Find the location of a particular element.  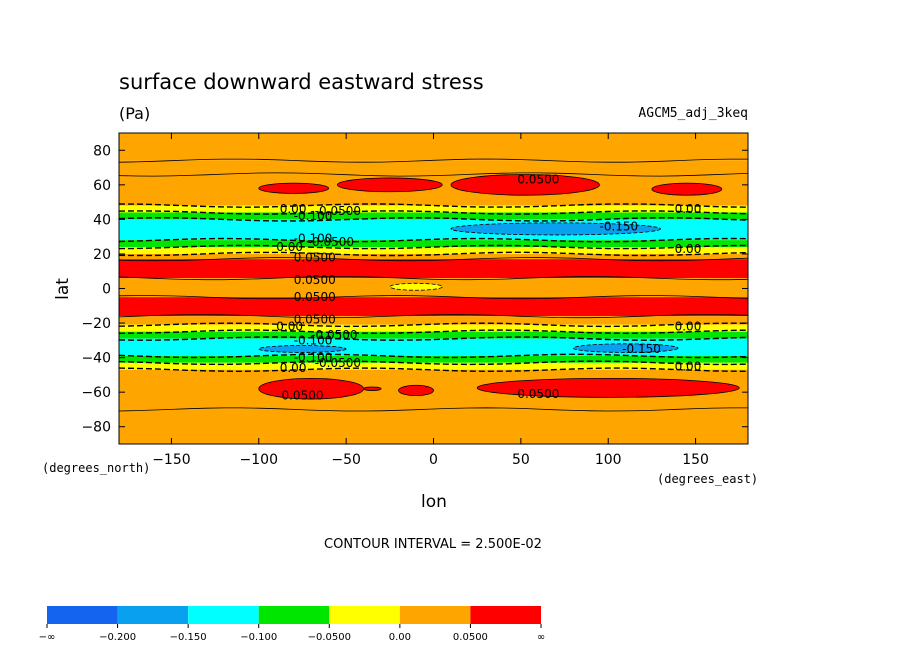

contour-label-15: -0.0500 is located at coordinates (334, 335).